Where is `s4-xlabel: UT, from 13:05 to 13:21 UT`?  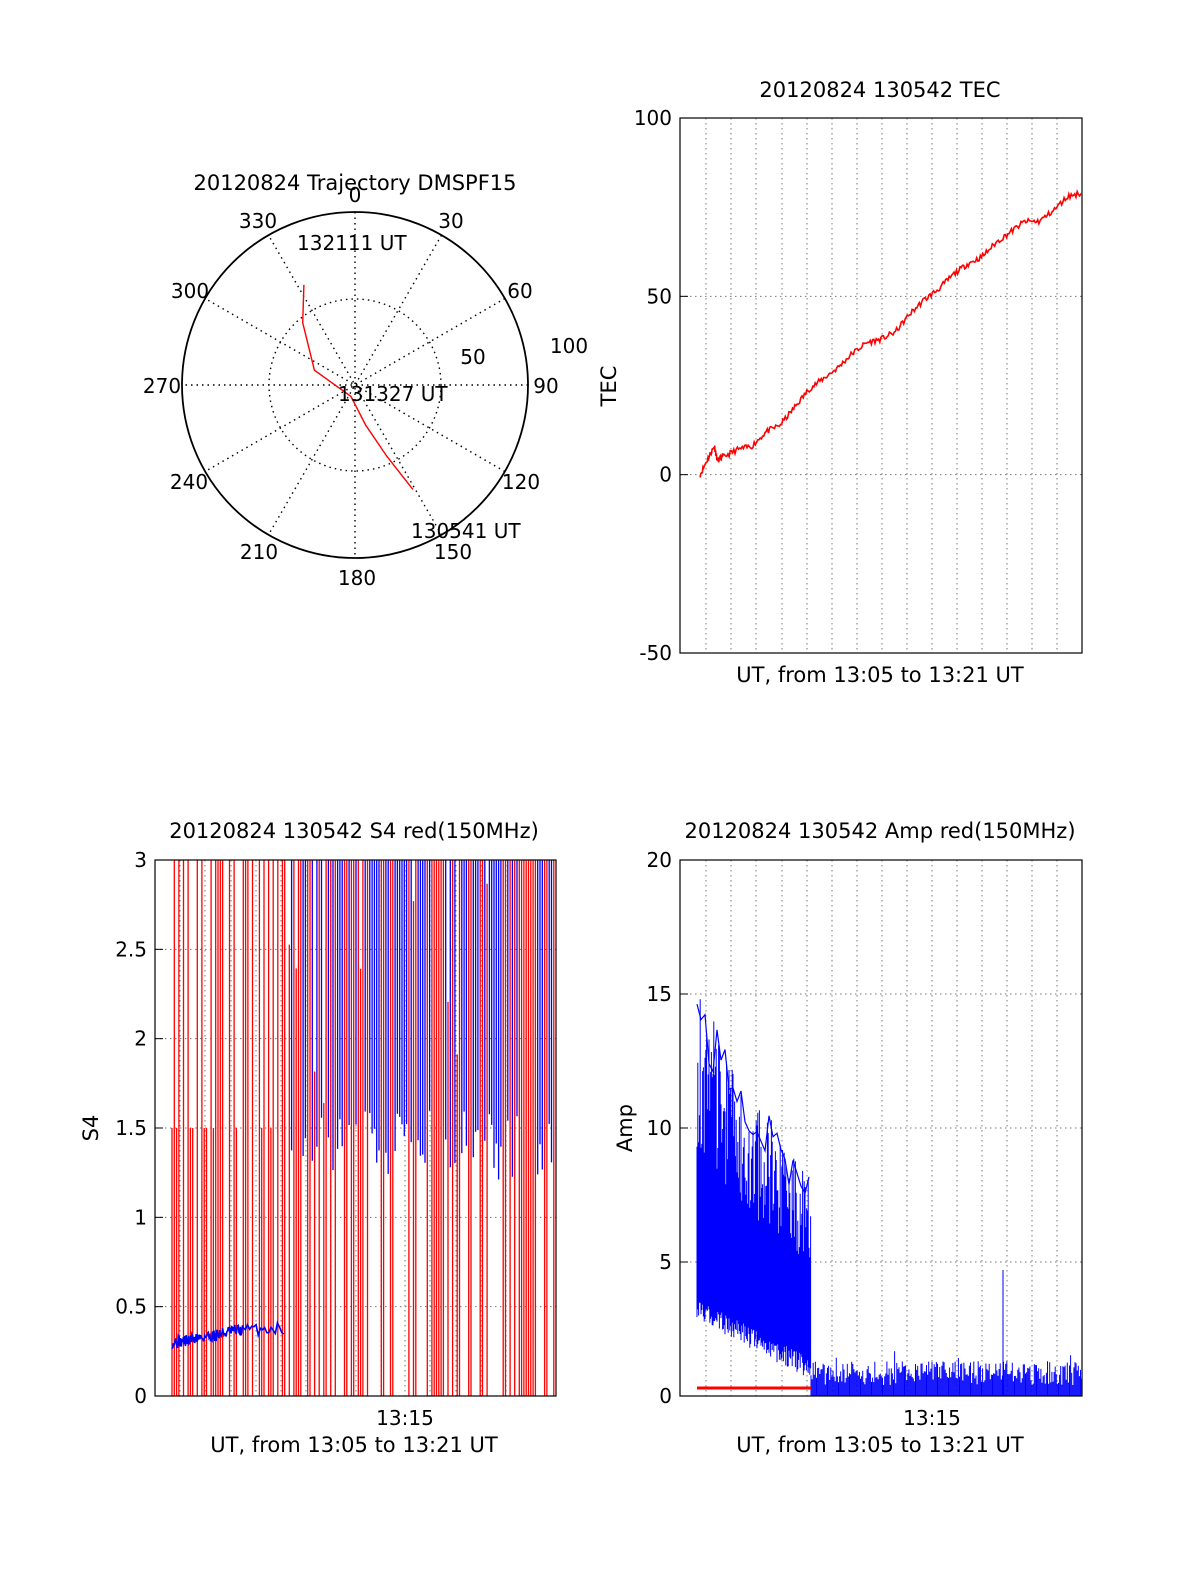
s4-xlabel: UT, from 13:05 to 13:21 UT is located at coordinates (354, 1445).